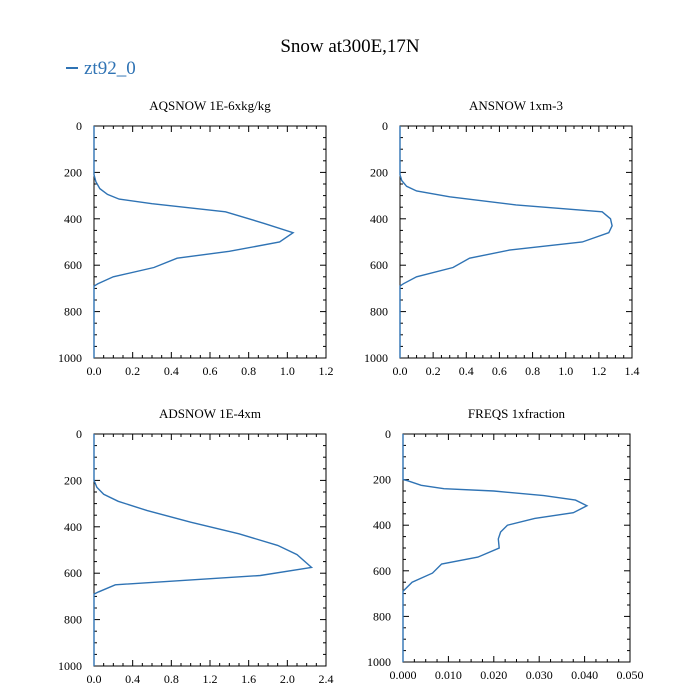 The image size is (700, 700). I want to click on x-tick-label: 0.030, so click(539, 675).